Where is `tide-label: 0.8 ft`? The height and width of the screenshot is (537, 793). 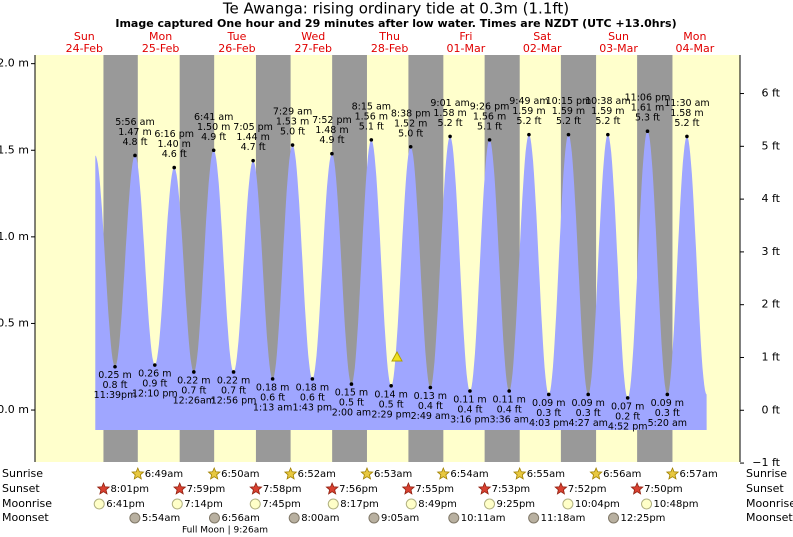 tide-label: 0.8 ft is located at coordinates (114, 385).